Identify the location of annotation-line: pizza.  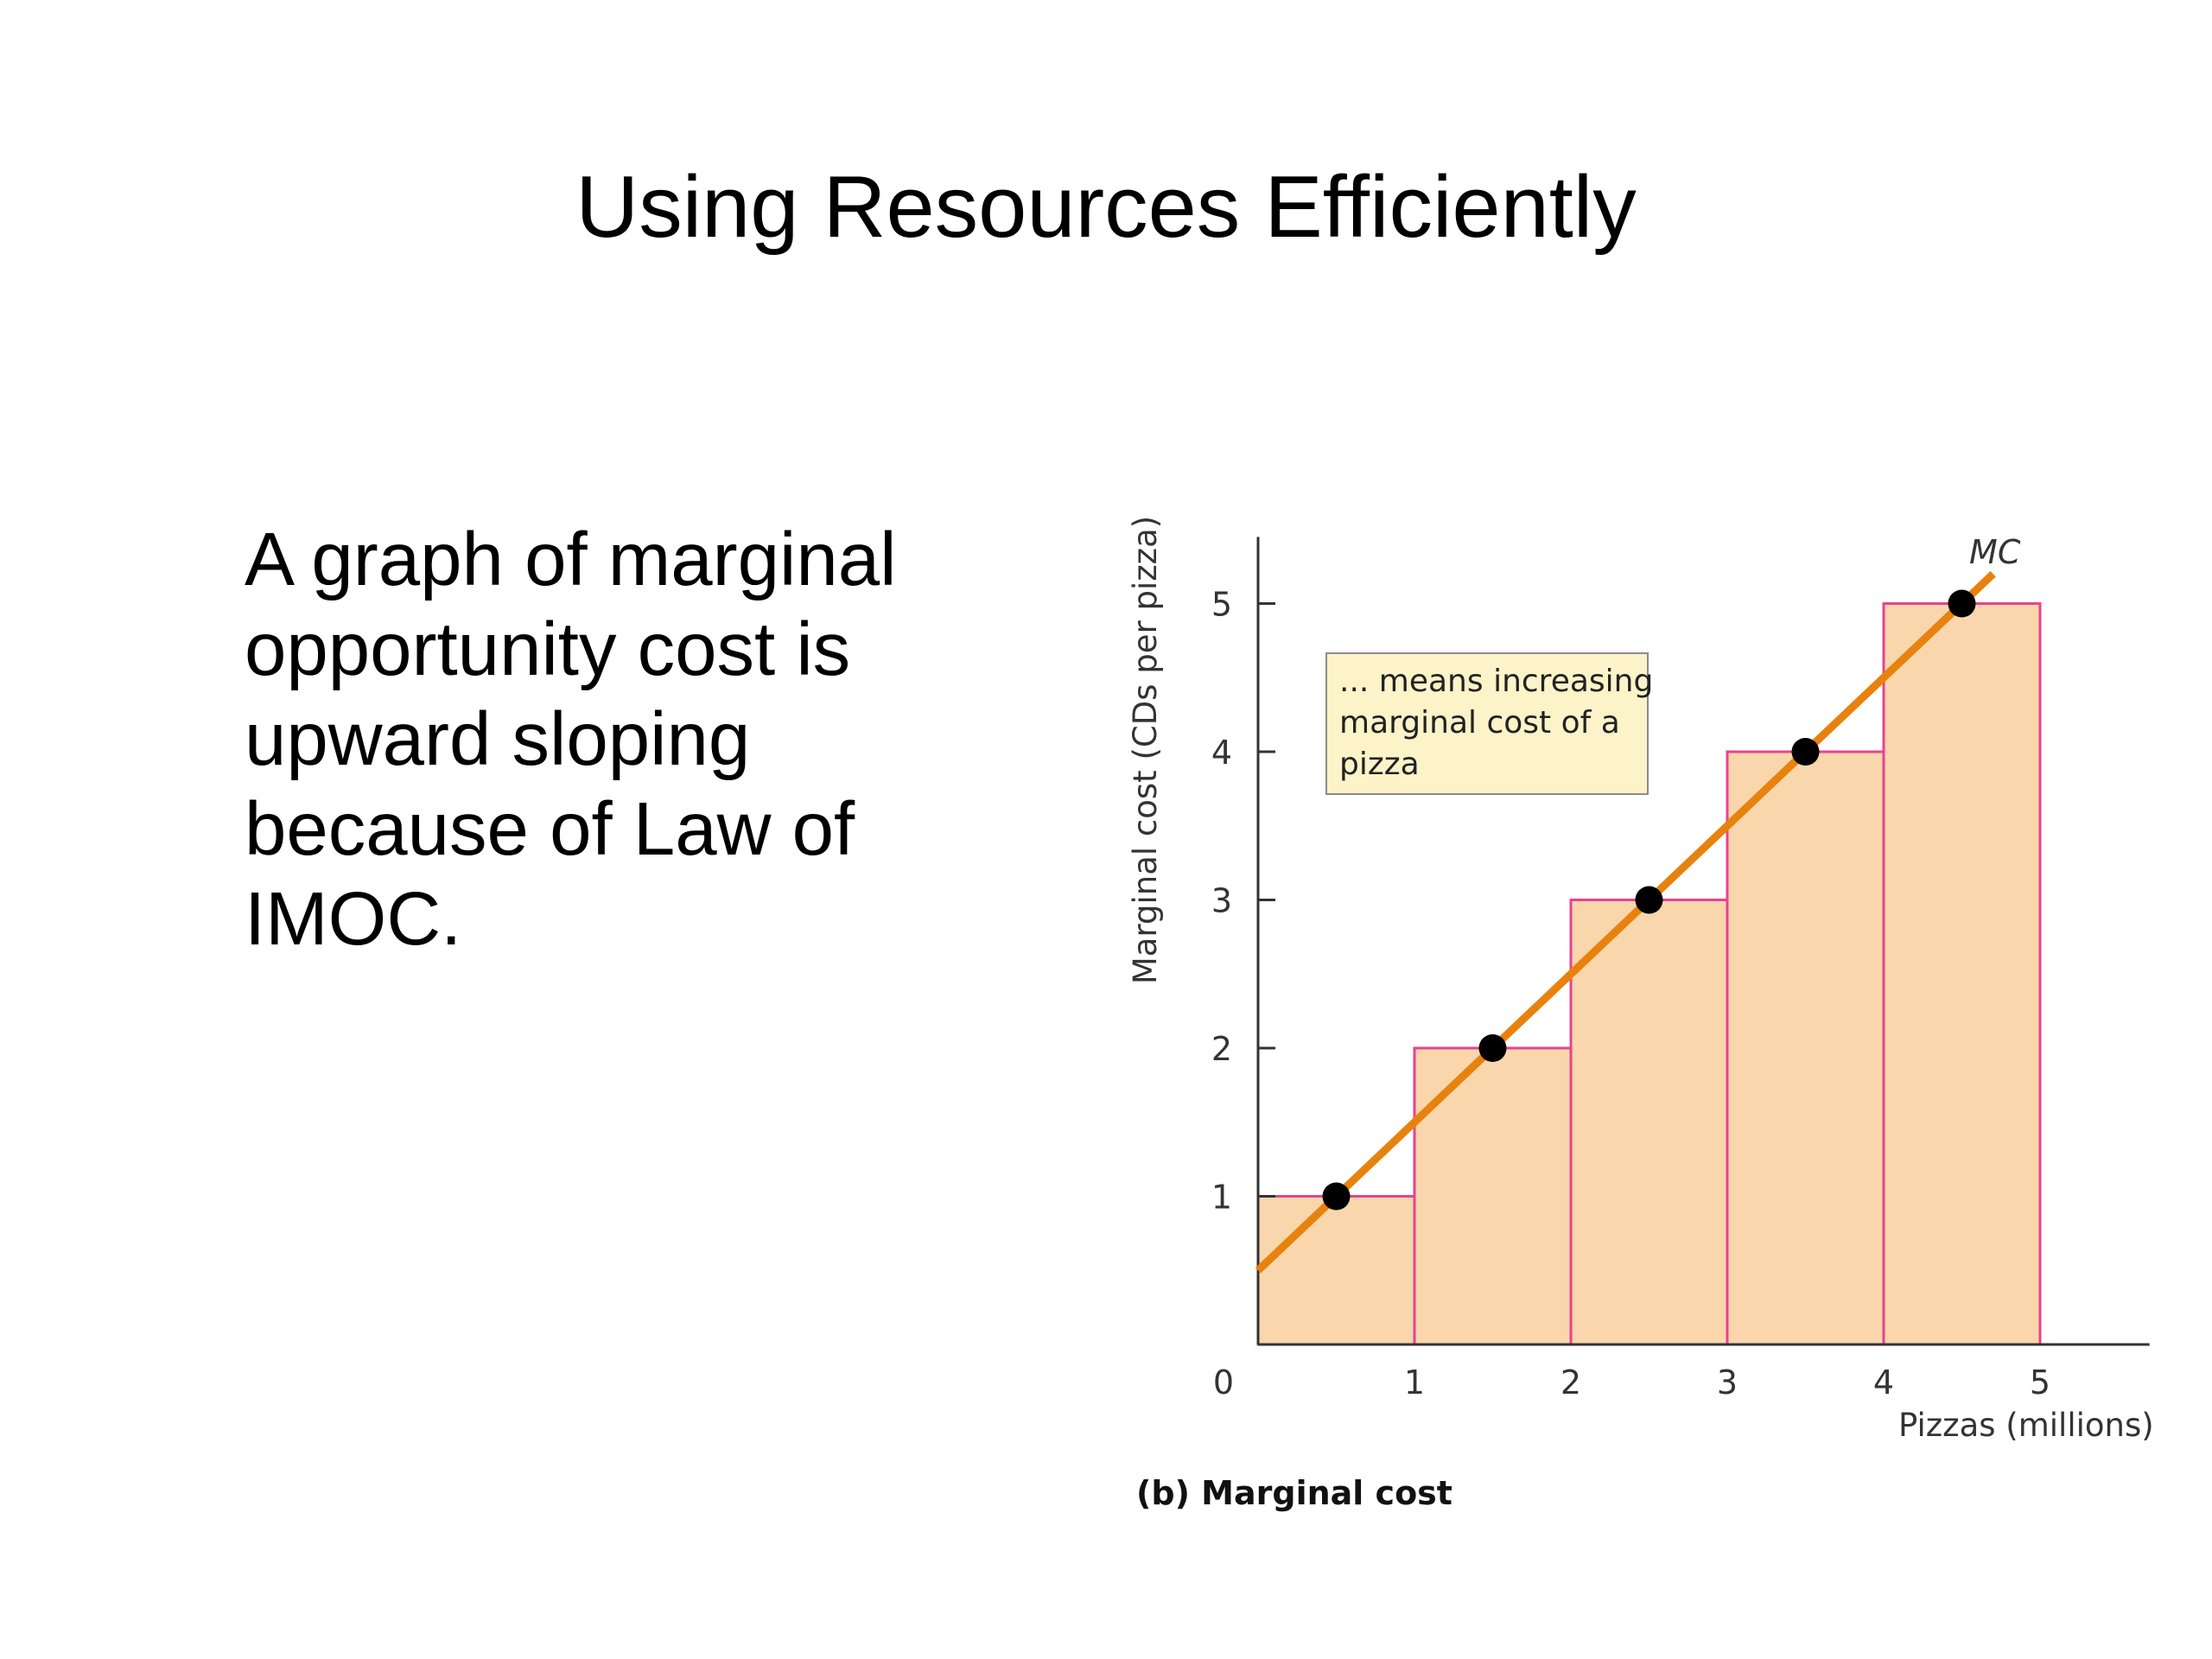
(1379, 764).